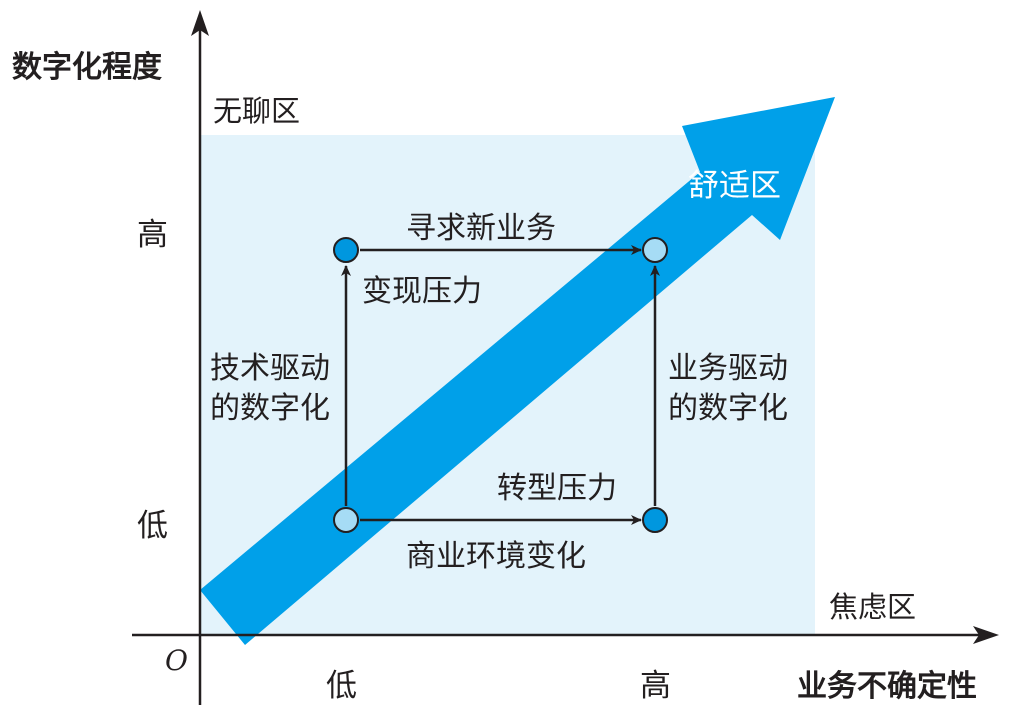 The image size is (1012, 717). I want to click on label-business-driven-line1: 业务驱动, so click(728, 368).